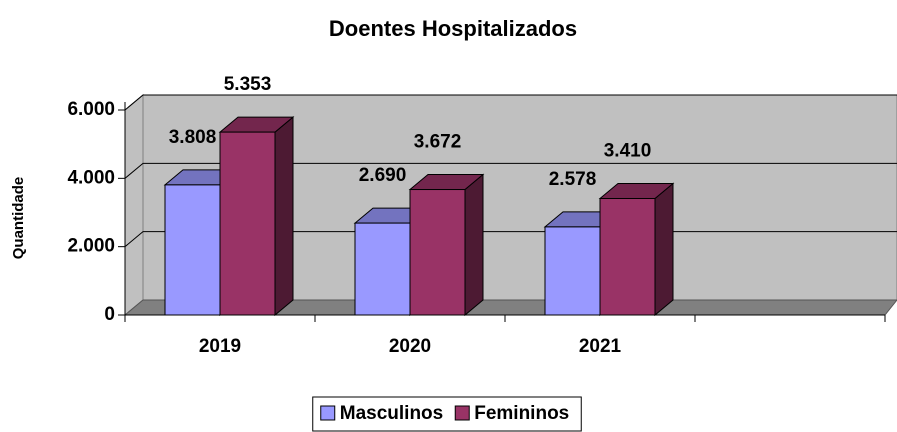 This screenshot has width=897, height=432. What do you see at coordinates (438, 142) in the screenshot?
I see `value-label: 3.672` at bounding box center [438, 142].